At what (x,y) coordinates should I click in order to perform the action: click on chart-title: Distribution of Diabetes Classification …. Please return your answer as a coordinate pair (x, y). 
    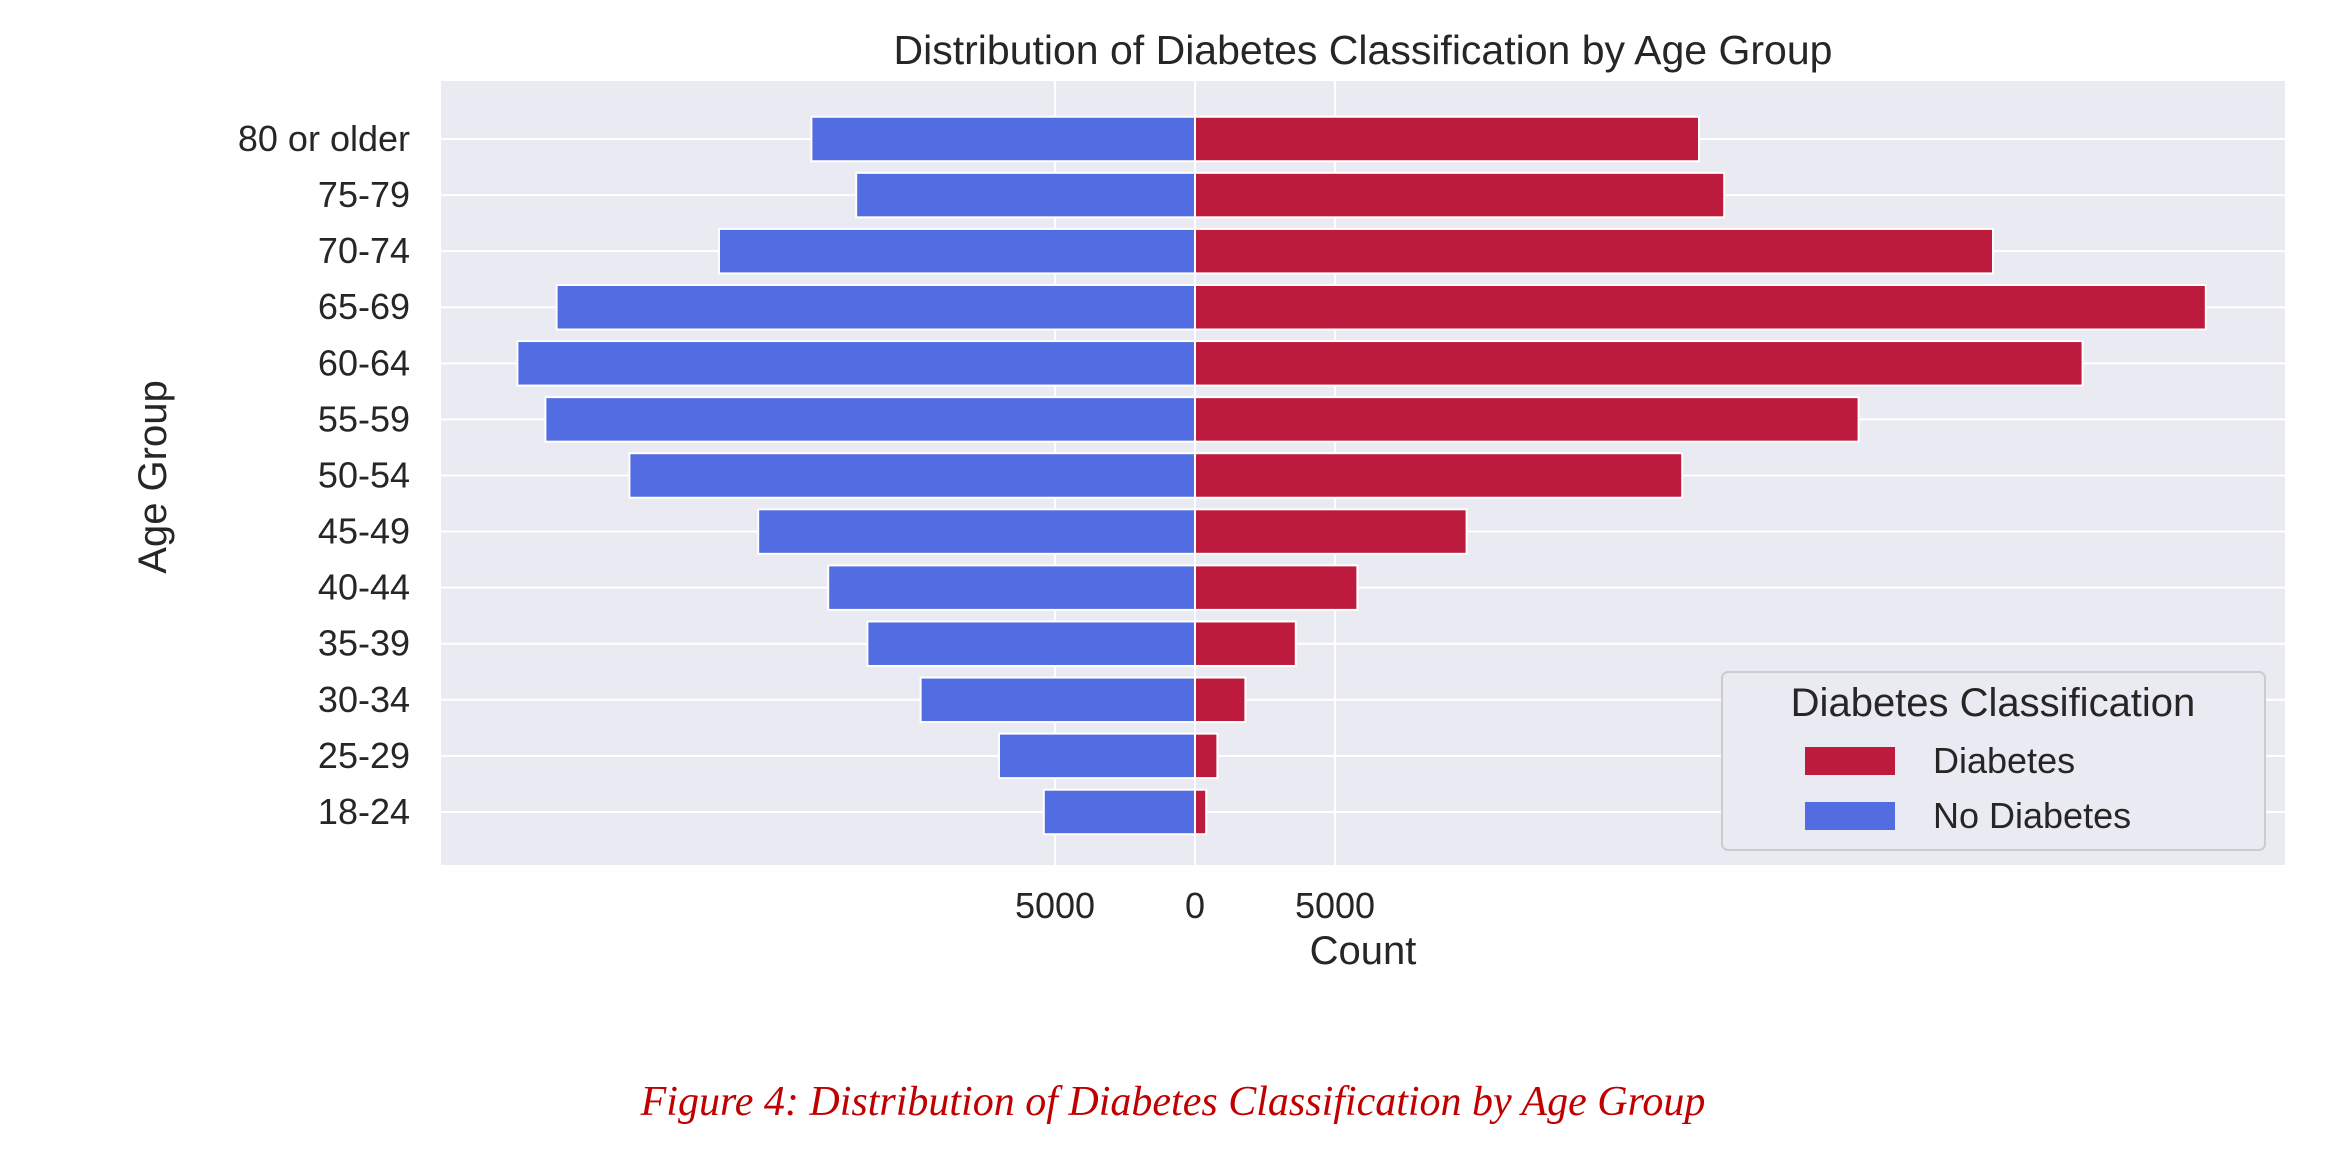
    Looking at the image, I should click on (1363, 50).